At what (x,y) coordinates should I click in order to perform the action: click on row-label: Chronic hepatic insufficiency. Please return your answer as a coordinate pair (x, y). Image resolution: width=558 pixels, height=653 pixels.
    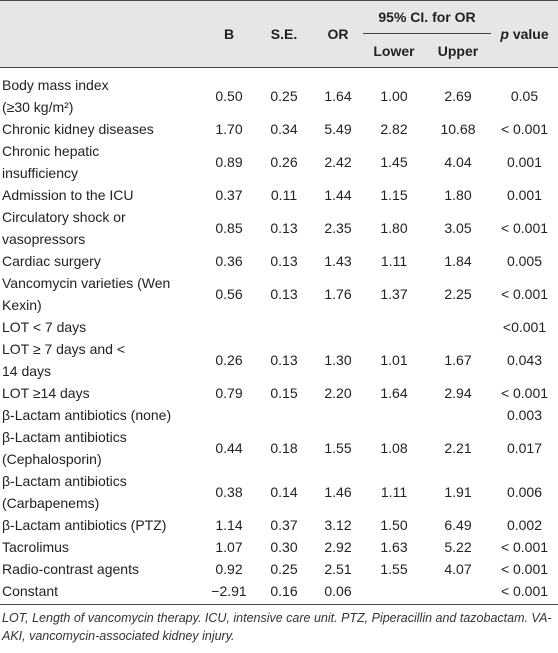
    Looking at the image, I should click on (101, 162).